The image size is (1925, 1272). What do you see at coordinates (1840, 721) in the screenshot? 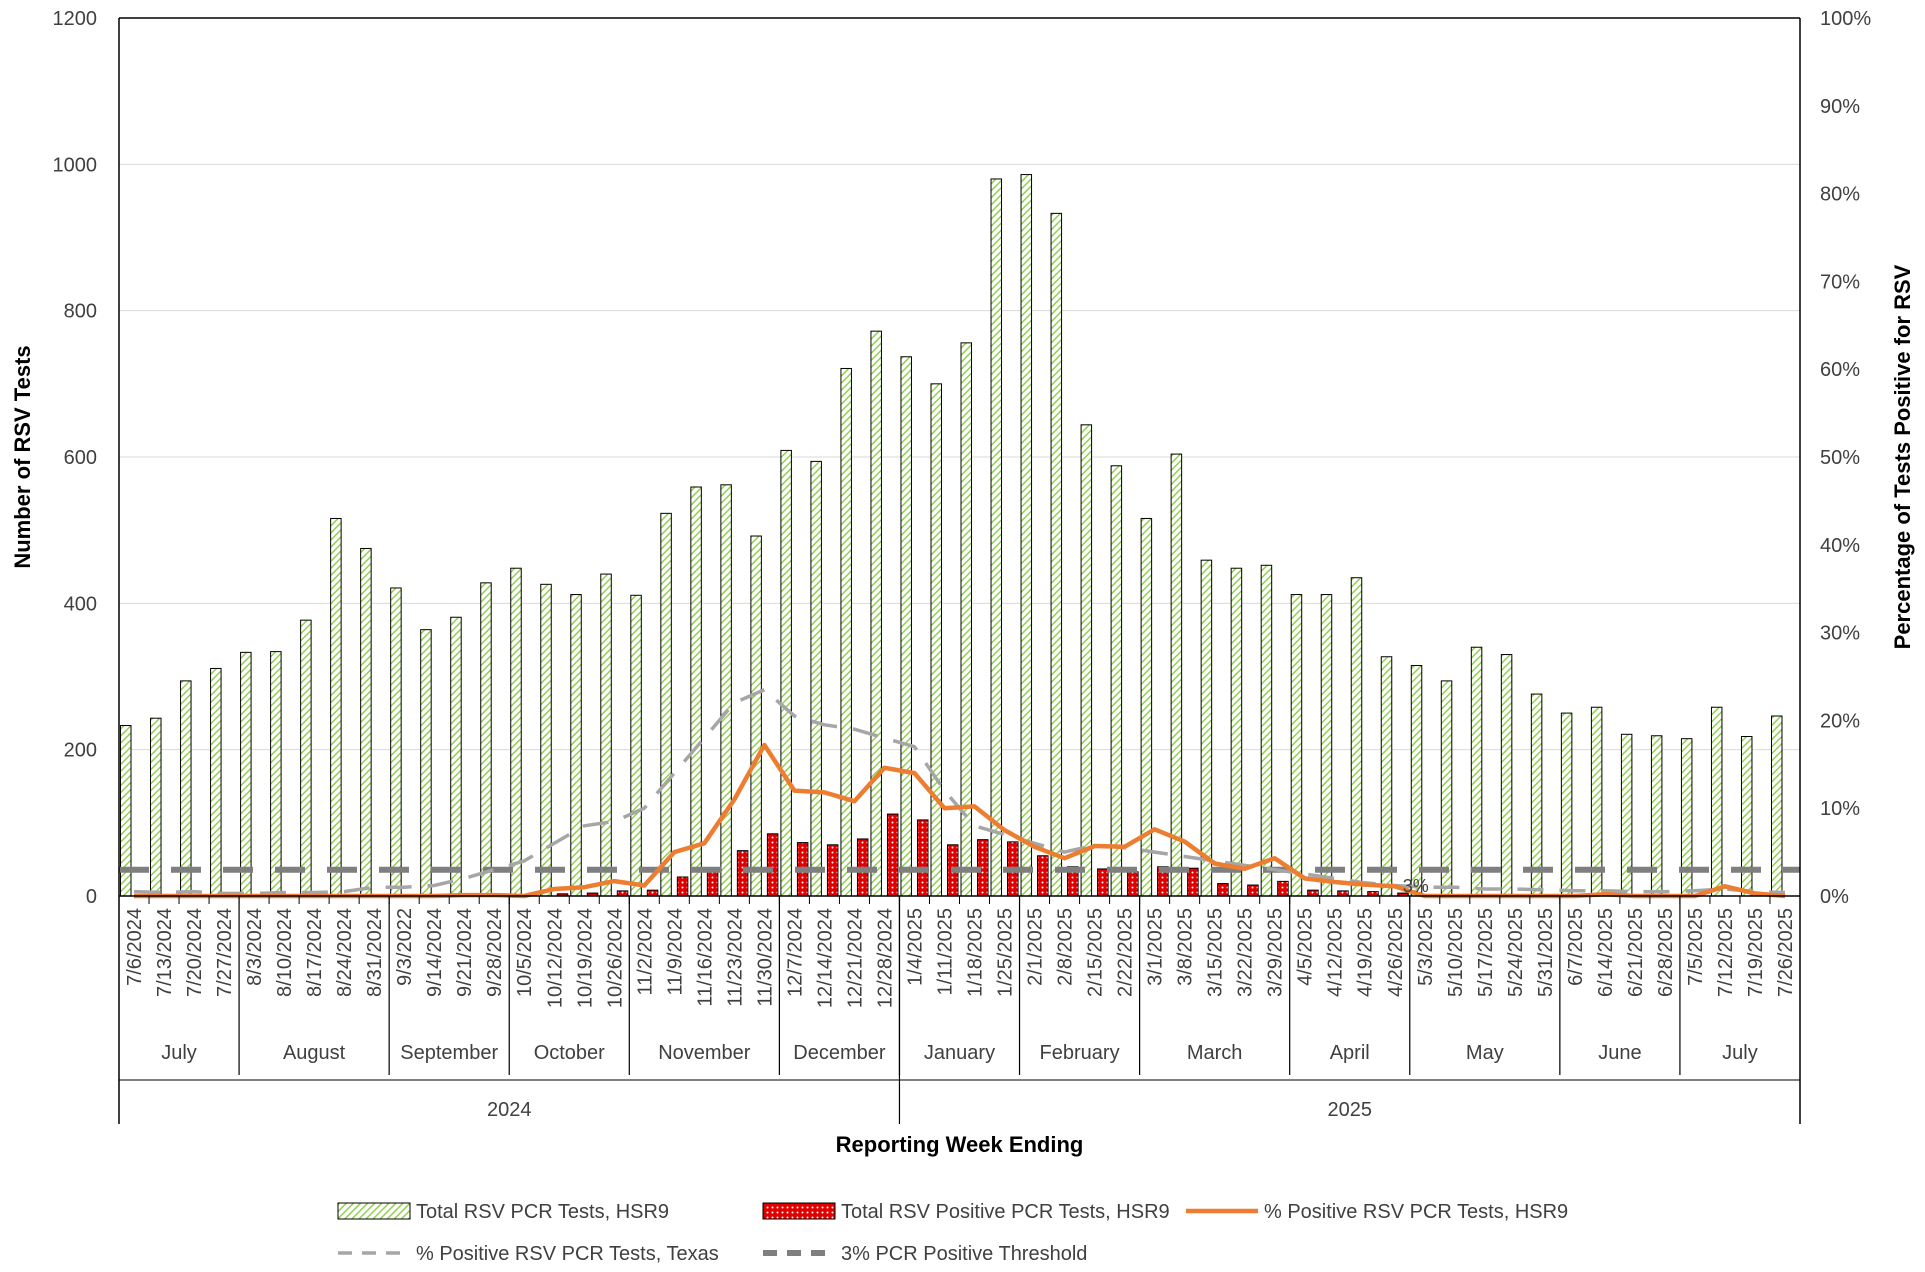
I see `y2-tick-label: 20%` at bounding box center [1840, 721].